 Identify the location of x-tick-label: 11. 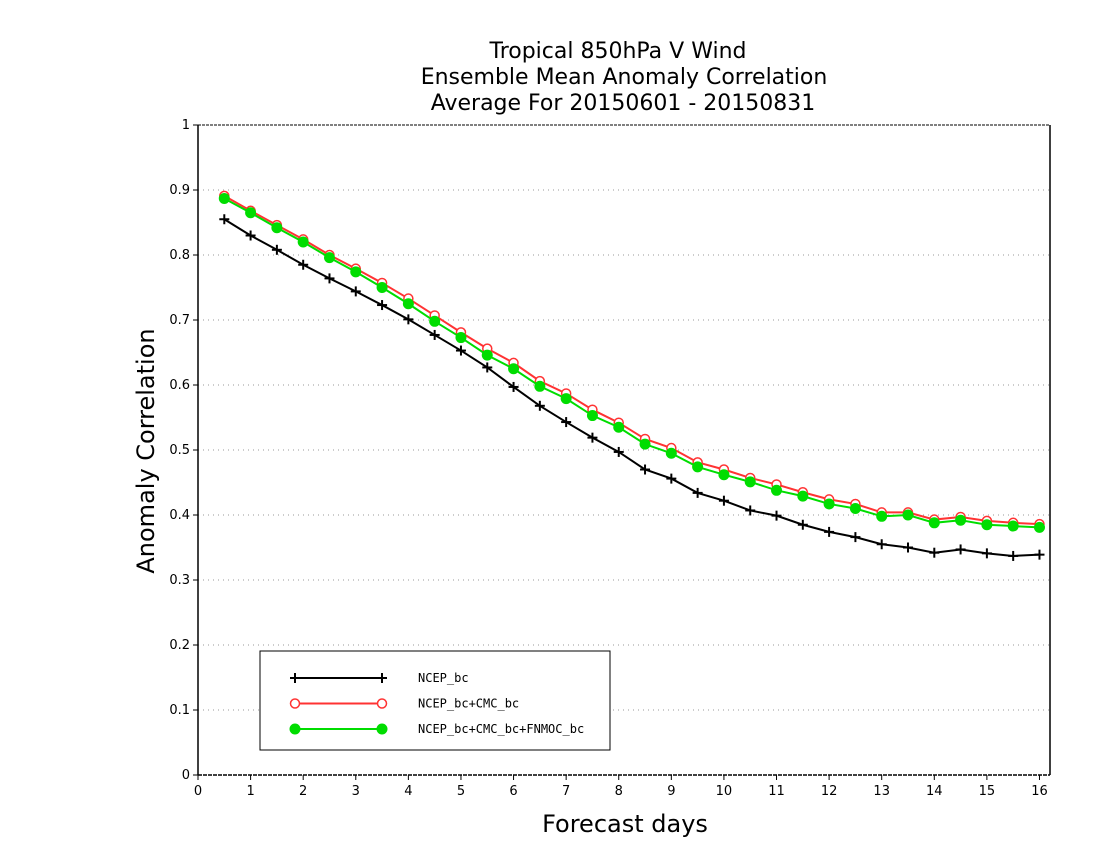
(776, 791).